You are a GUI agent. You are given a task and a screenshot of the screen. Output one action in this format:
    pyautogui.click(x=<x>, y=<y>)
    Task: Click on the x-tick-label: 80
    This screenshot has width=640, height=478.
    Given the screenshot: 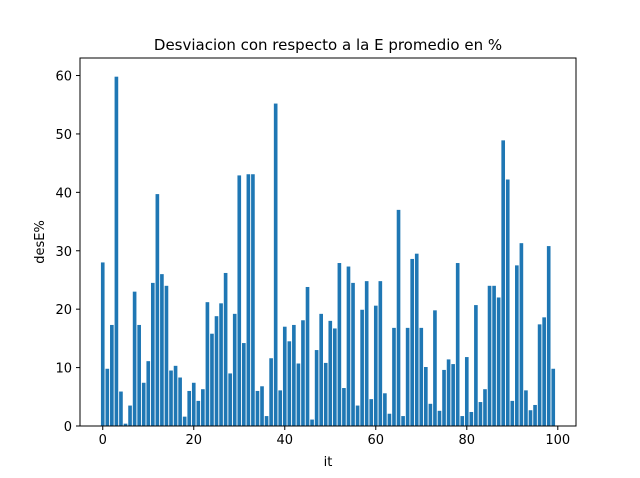 What is the action you would take?
    pyautogui.click(x=467, y=440)
    